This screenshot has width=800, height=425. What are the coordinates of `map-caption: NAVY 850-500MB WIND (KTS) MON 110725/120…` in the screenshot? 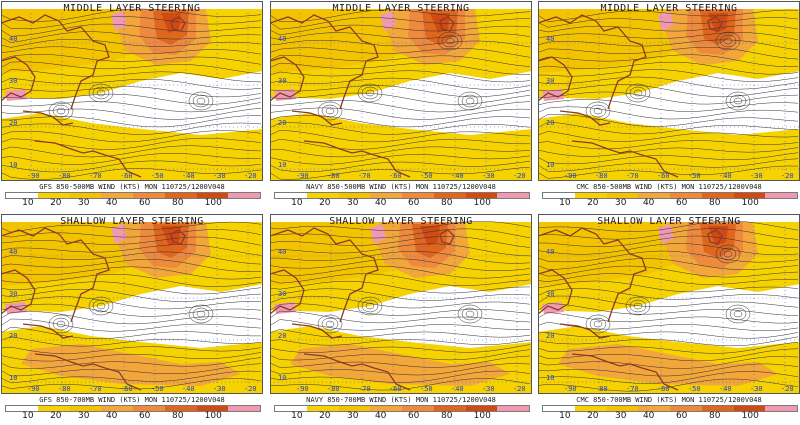 It's located at (401, 187).